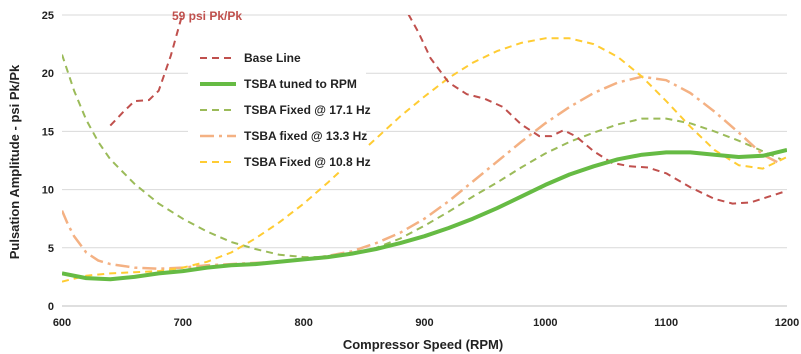 The width and height of the screenshot is (801, 354). I want to click on x-tick-label: 1200, so click(787, 323).